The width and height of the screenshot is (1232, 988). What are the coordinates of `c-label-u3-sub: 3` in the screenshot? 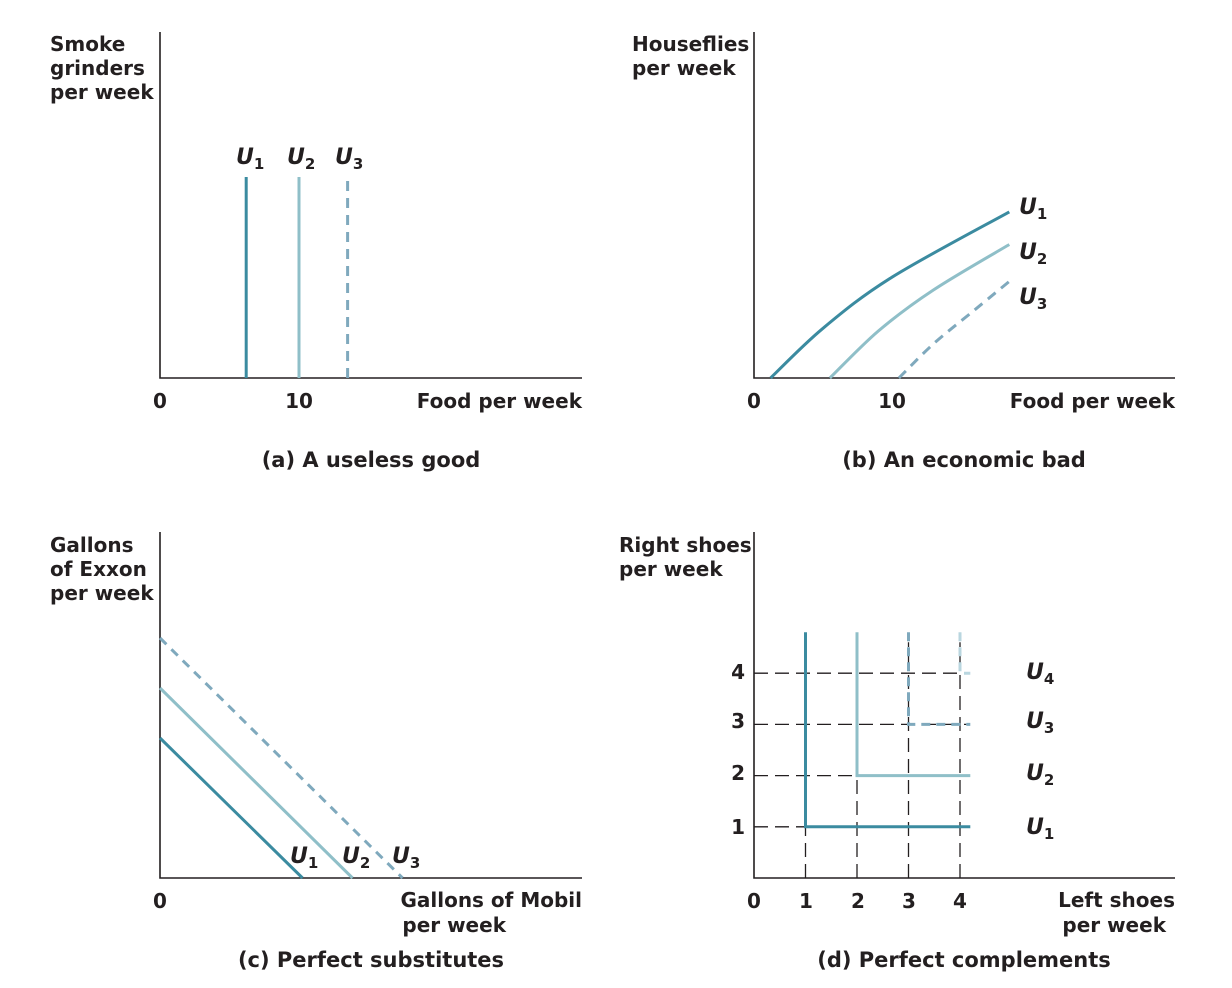 It's located at (415, 863).